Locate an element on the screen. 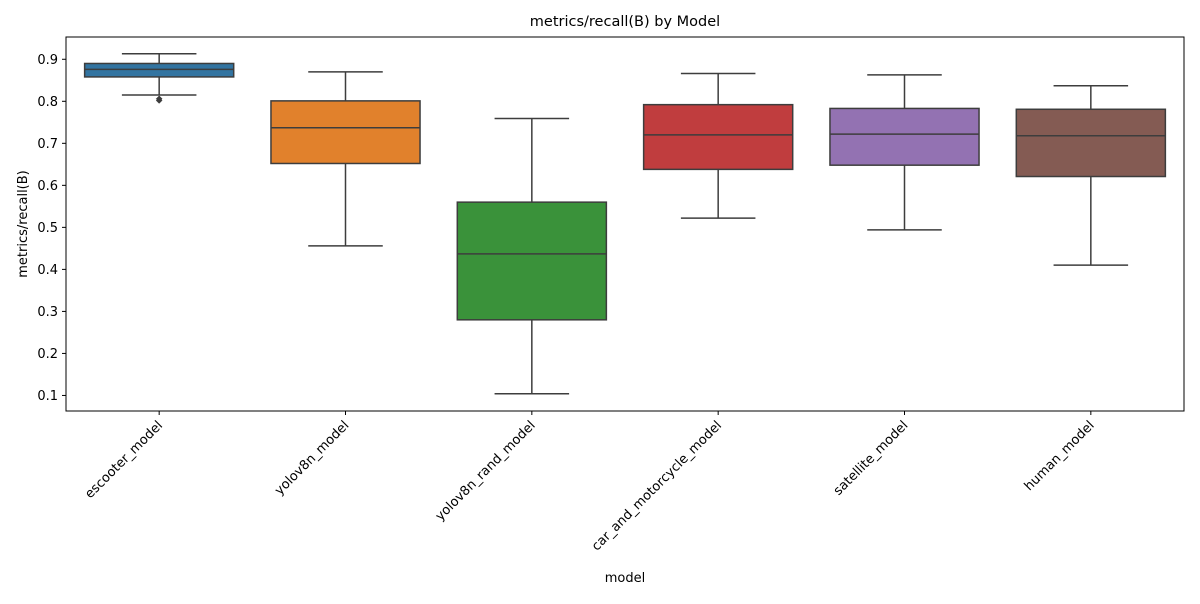 This screenshot has width=1200, height=604. box-group-yolov8n_rand_model is located at coordinates (532, 256).